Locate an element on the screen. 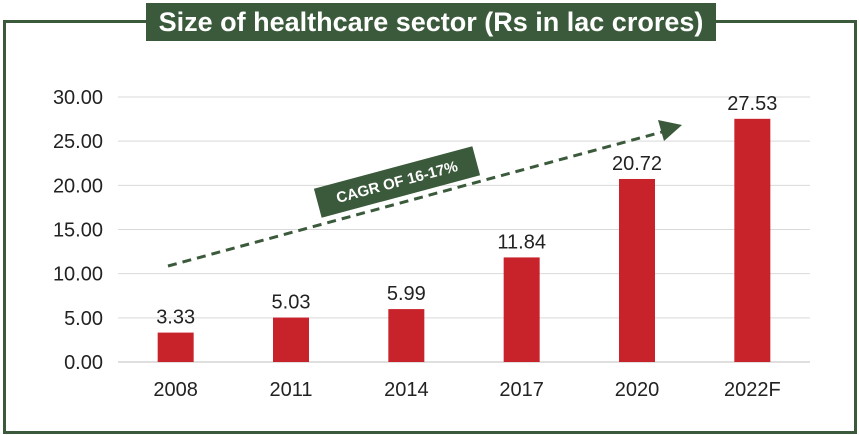  cagr-annotation: CAGR OF 16-17% is located at coordinates (397, 182).